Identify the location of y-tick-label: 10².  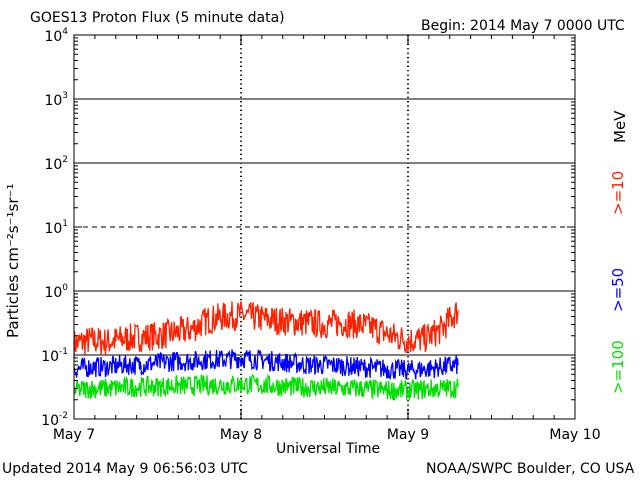
(56, 164).